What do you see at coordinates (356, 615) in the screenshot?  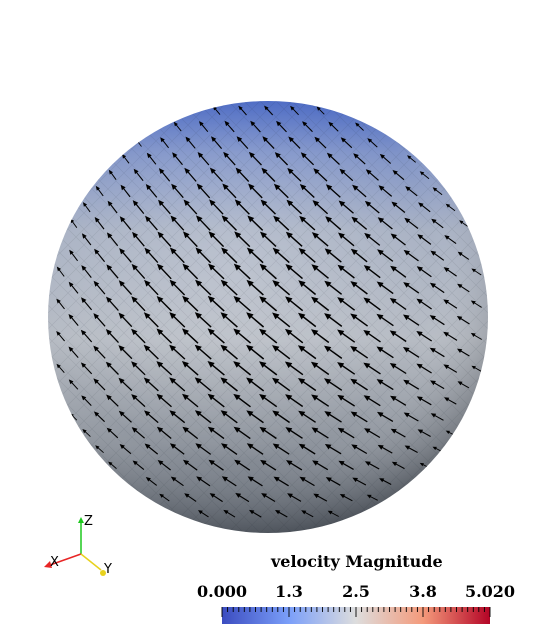 I see `scalar-bar` at bounding box center [356, 615].